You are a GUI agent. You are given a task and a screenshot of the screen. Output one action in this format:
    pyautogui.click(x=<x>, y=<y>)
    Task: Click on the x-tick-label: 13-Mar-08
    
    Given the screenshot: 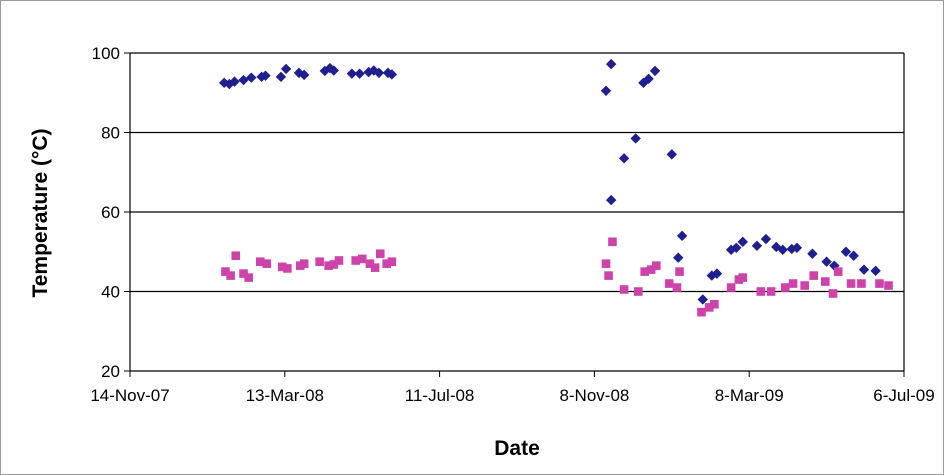 What is the action you would take?
    pyautogui.click(x=285, y=395)
    